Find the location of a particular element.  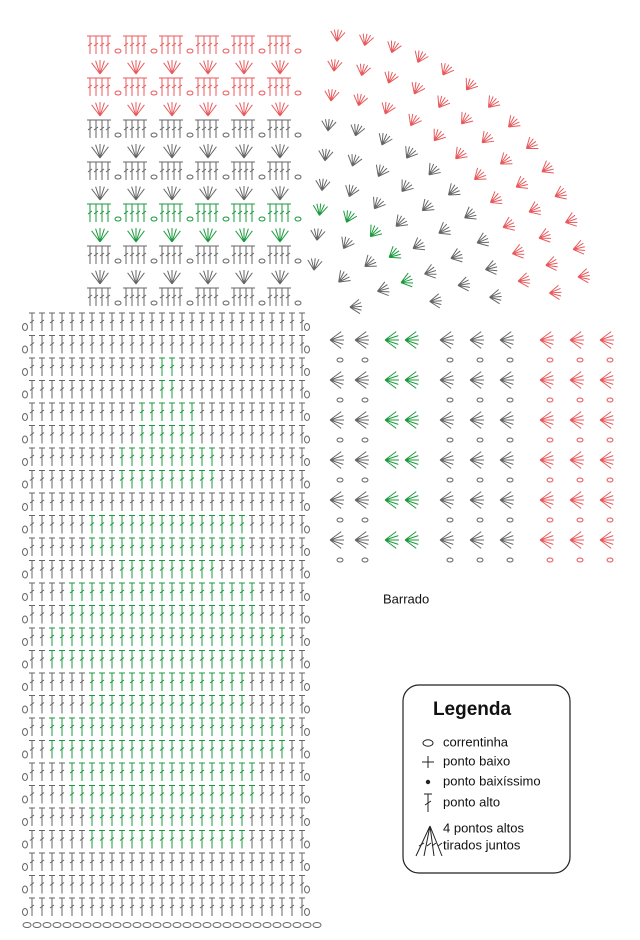

chain-symbol is located at coordinates (428, 743).